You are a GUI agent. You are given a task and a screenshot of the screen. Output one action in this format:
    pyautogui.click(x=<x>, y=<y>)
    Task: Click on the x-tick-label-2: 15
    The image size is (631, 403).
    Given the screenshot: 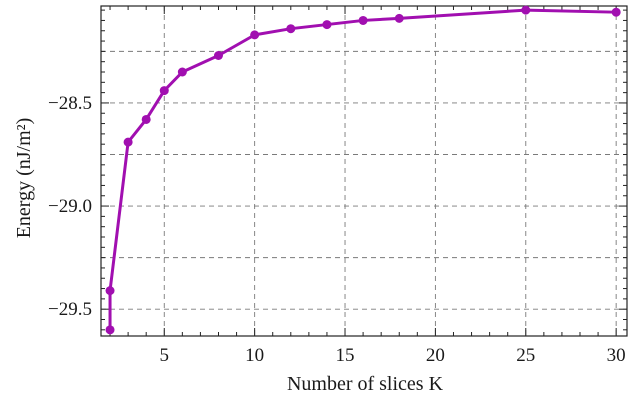 What is the action you would take?
    pyautogui.click(x=345, y=355)
    